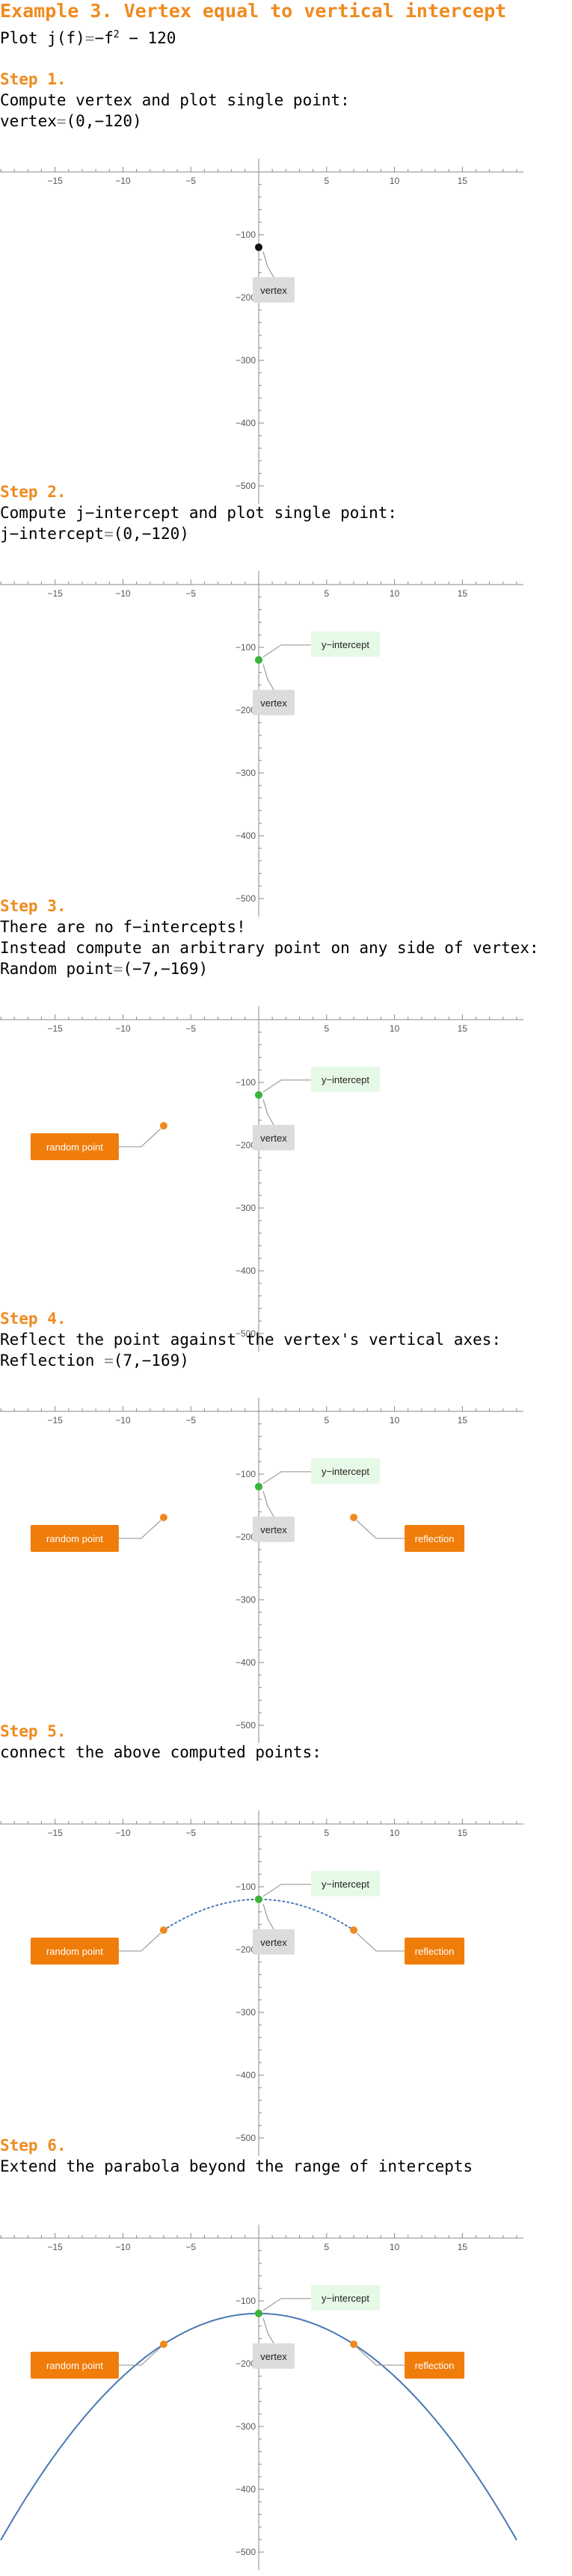  What do you see at coordinates (33, 906) in the screenshot?
I see `step-title: Step 3.` at bounding box center [33, 906].